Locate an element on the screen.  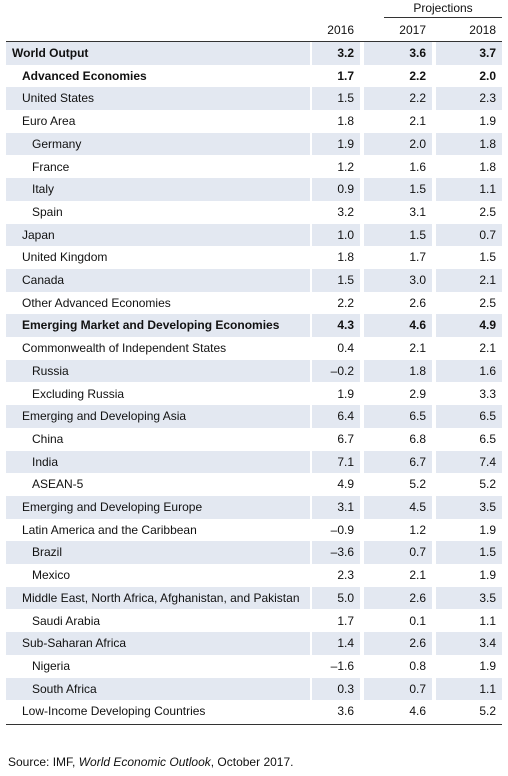
value-cell: 3.7 is located at coordinates (469, 53).